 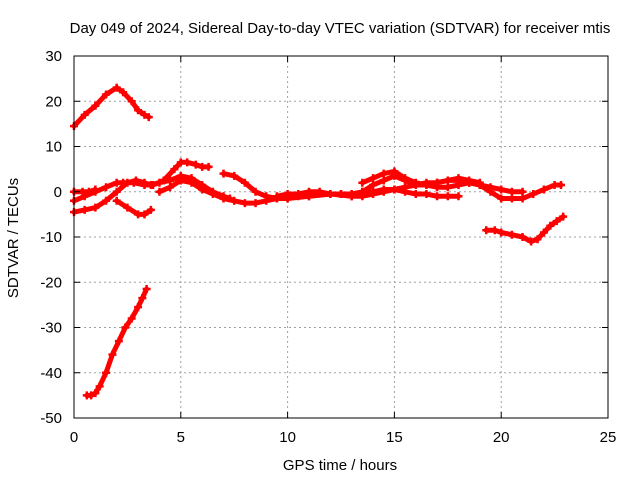 I want to click on x-tick-label: 0, so click(x=74, y=437).